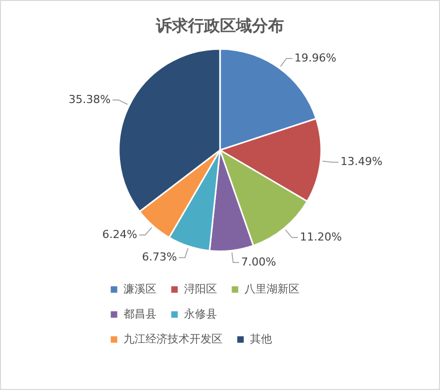 This screenshot has height=390, width=440. What do you see at coordinates (321, 237) in the screenshot?
I see `data-label: 11.20%` at bounding box center [321, 237].